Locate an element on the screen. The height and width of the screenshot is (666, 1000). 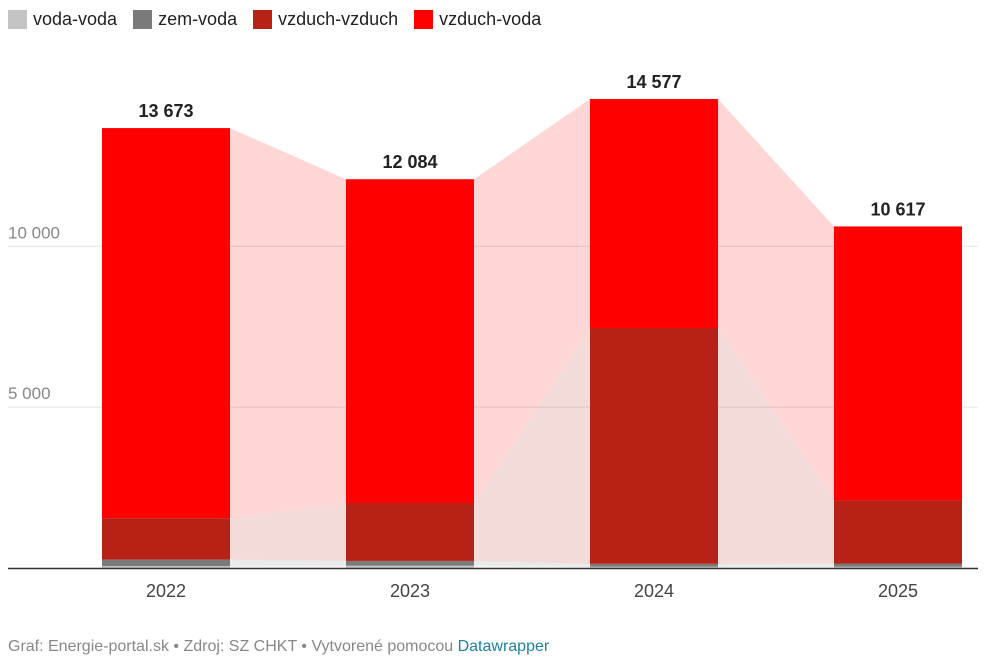
legend-label-vzduch-vzduch: vzduch-vzduch is located at coordinates (338, 19).